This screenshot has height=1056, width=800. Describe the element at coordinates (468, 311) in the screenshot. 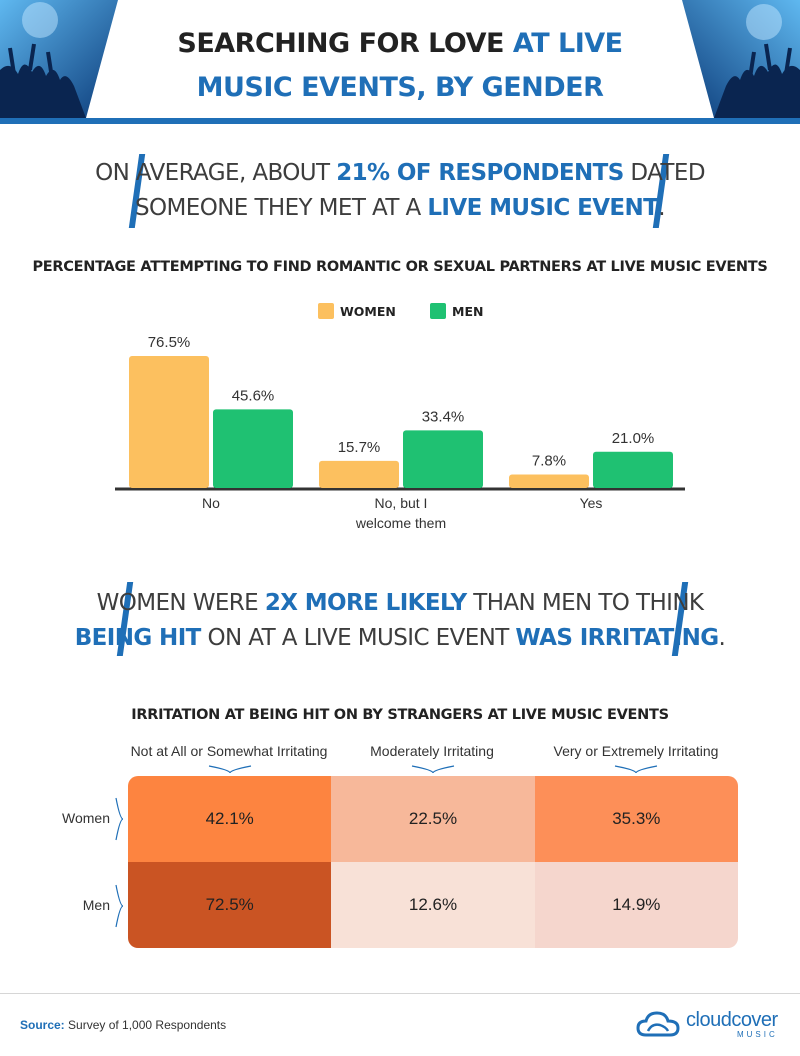

I see `legend-label-men: Men` at that location.